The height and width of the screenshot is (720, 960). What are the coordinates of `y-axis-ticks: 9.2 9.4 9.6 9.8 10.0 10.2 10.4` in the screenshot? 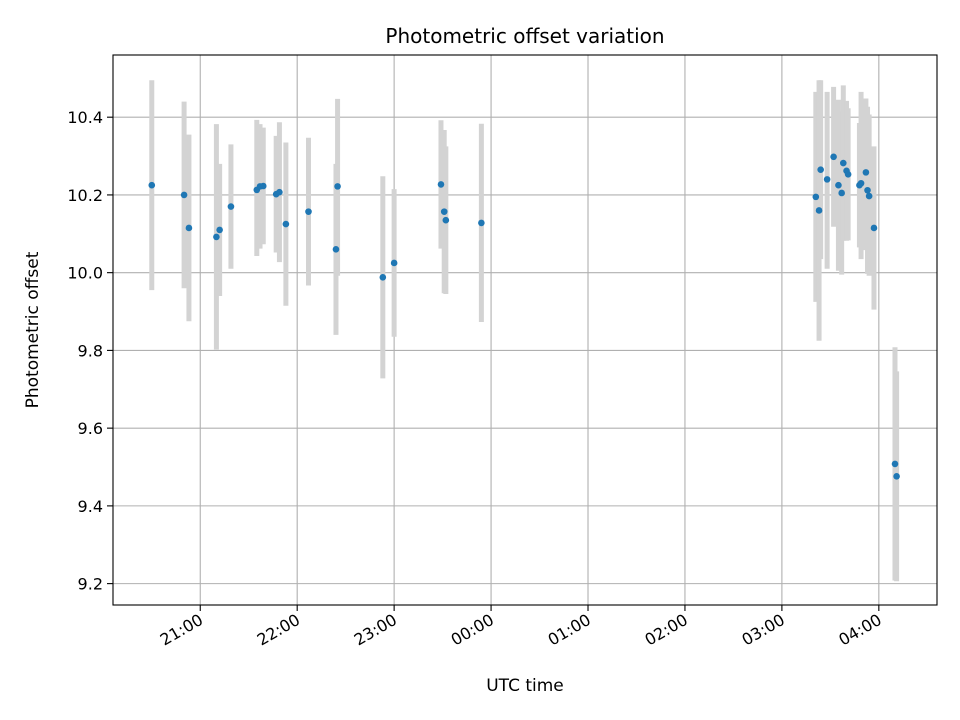 It's located at (90, 351).